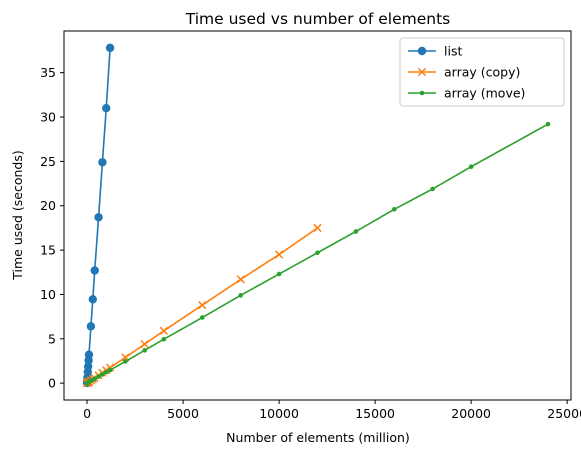 This screenshot has height=455, width=581. Describe the element at coordinates (375, 413) in the screenshot. I see `x-tick-label: 15000` at that location.